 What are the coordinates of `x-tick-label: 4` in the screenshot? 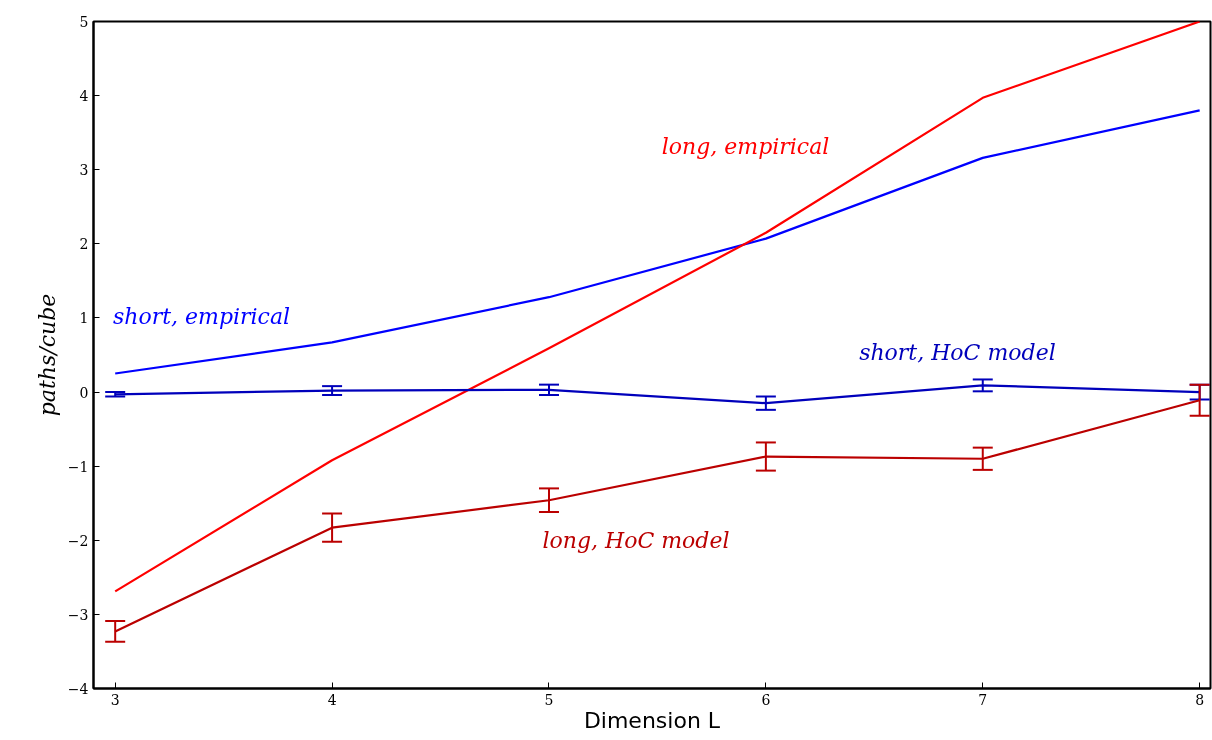 It's located at (332, 699).